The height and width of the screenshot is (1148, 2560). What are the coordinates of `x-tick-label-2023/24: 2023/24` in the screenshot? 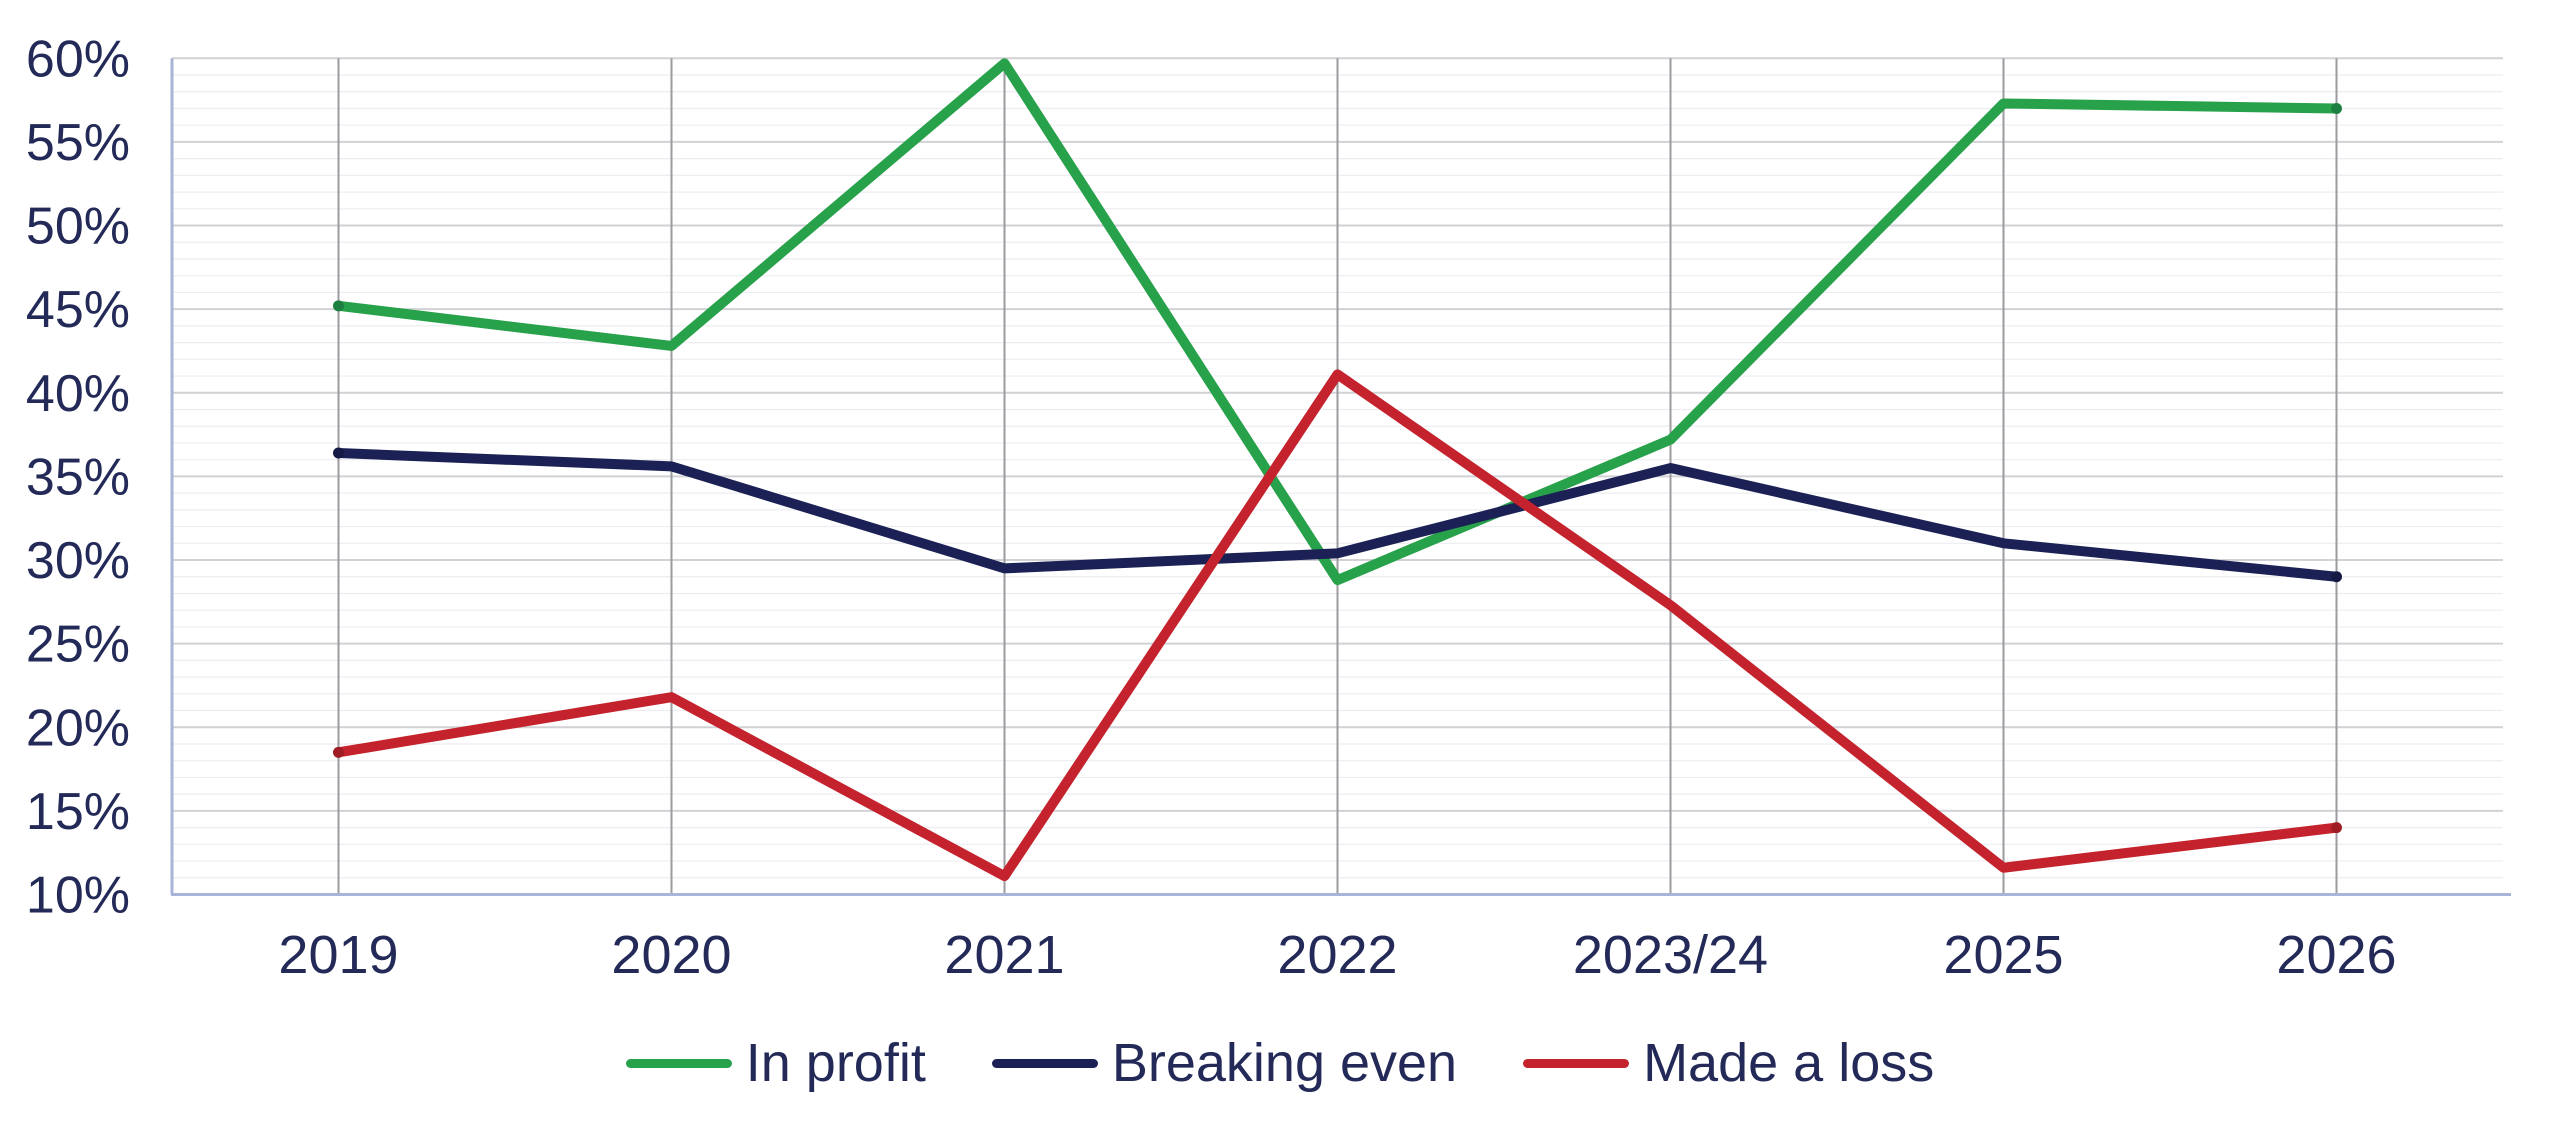 It's located at (1670, 955).